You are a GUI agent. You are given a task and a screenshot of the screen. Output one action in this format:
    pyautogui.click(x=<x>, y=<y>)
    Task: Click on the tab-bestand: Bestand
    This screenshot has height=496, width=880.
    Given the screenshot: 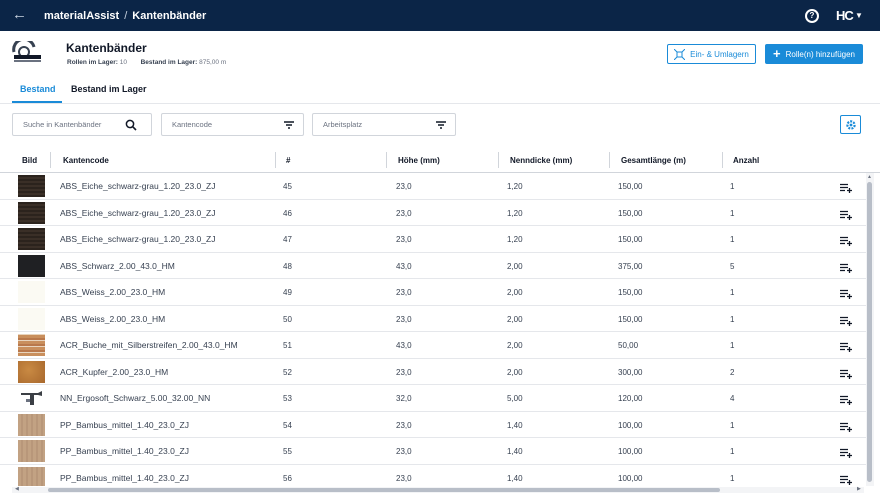 What is the action you would take?
    pyautogui.click(x=38, y=89)
    